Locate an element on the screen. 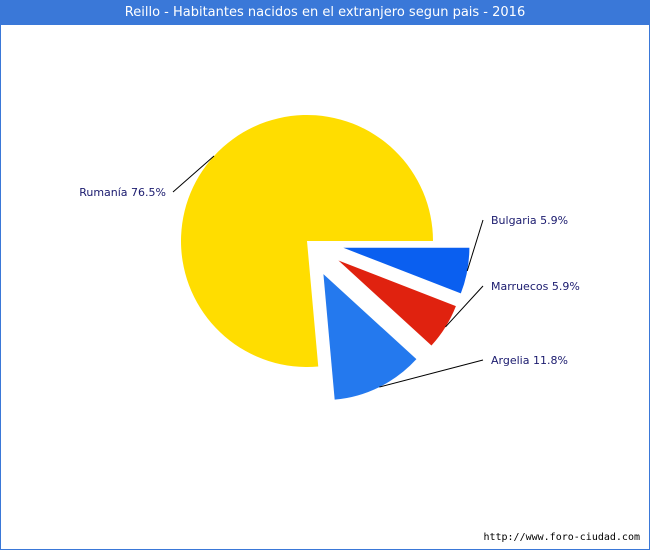  slice-label-rumania: Rumanía 76.5% is located at coordinates (122, 192).